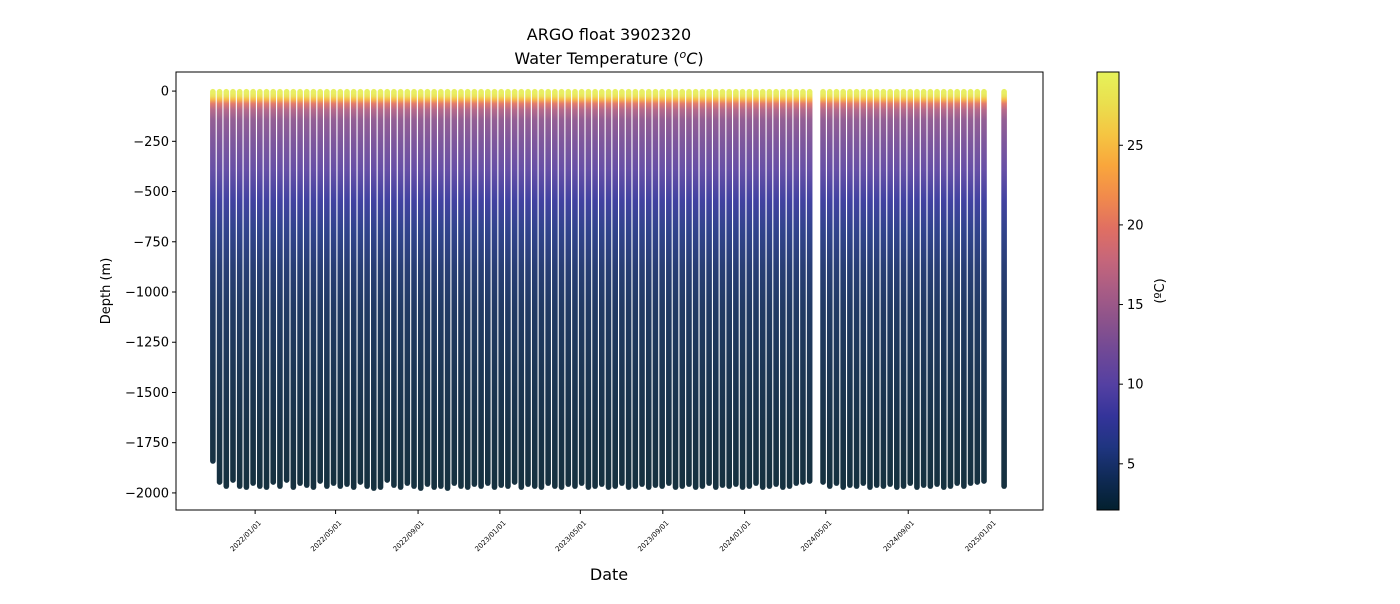  Describe the element at coordinates (106, 291) in the screenshot. I see `y-axis-label: Depth (m)` at that location.